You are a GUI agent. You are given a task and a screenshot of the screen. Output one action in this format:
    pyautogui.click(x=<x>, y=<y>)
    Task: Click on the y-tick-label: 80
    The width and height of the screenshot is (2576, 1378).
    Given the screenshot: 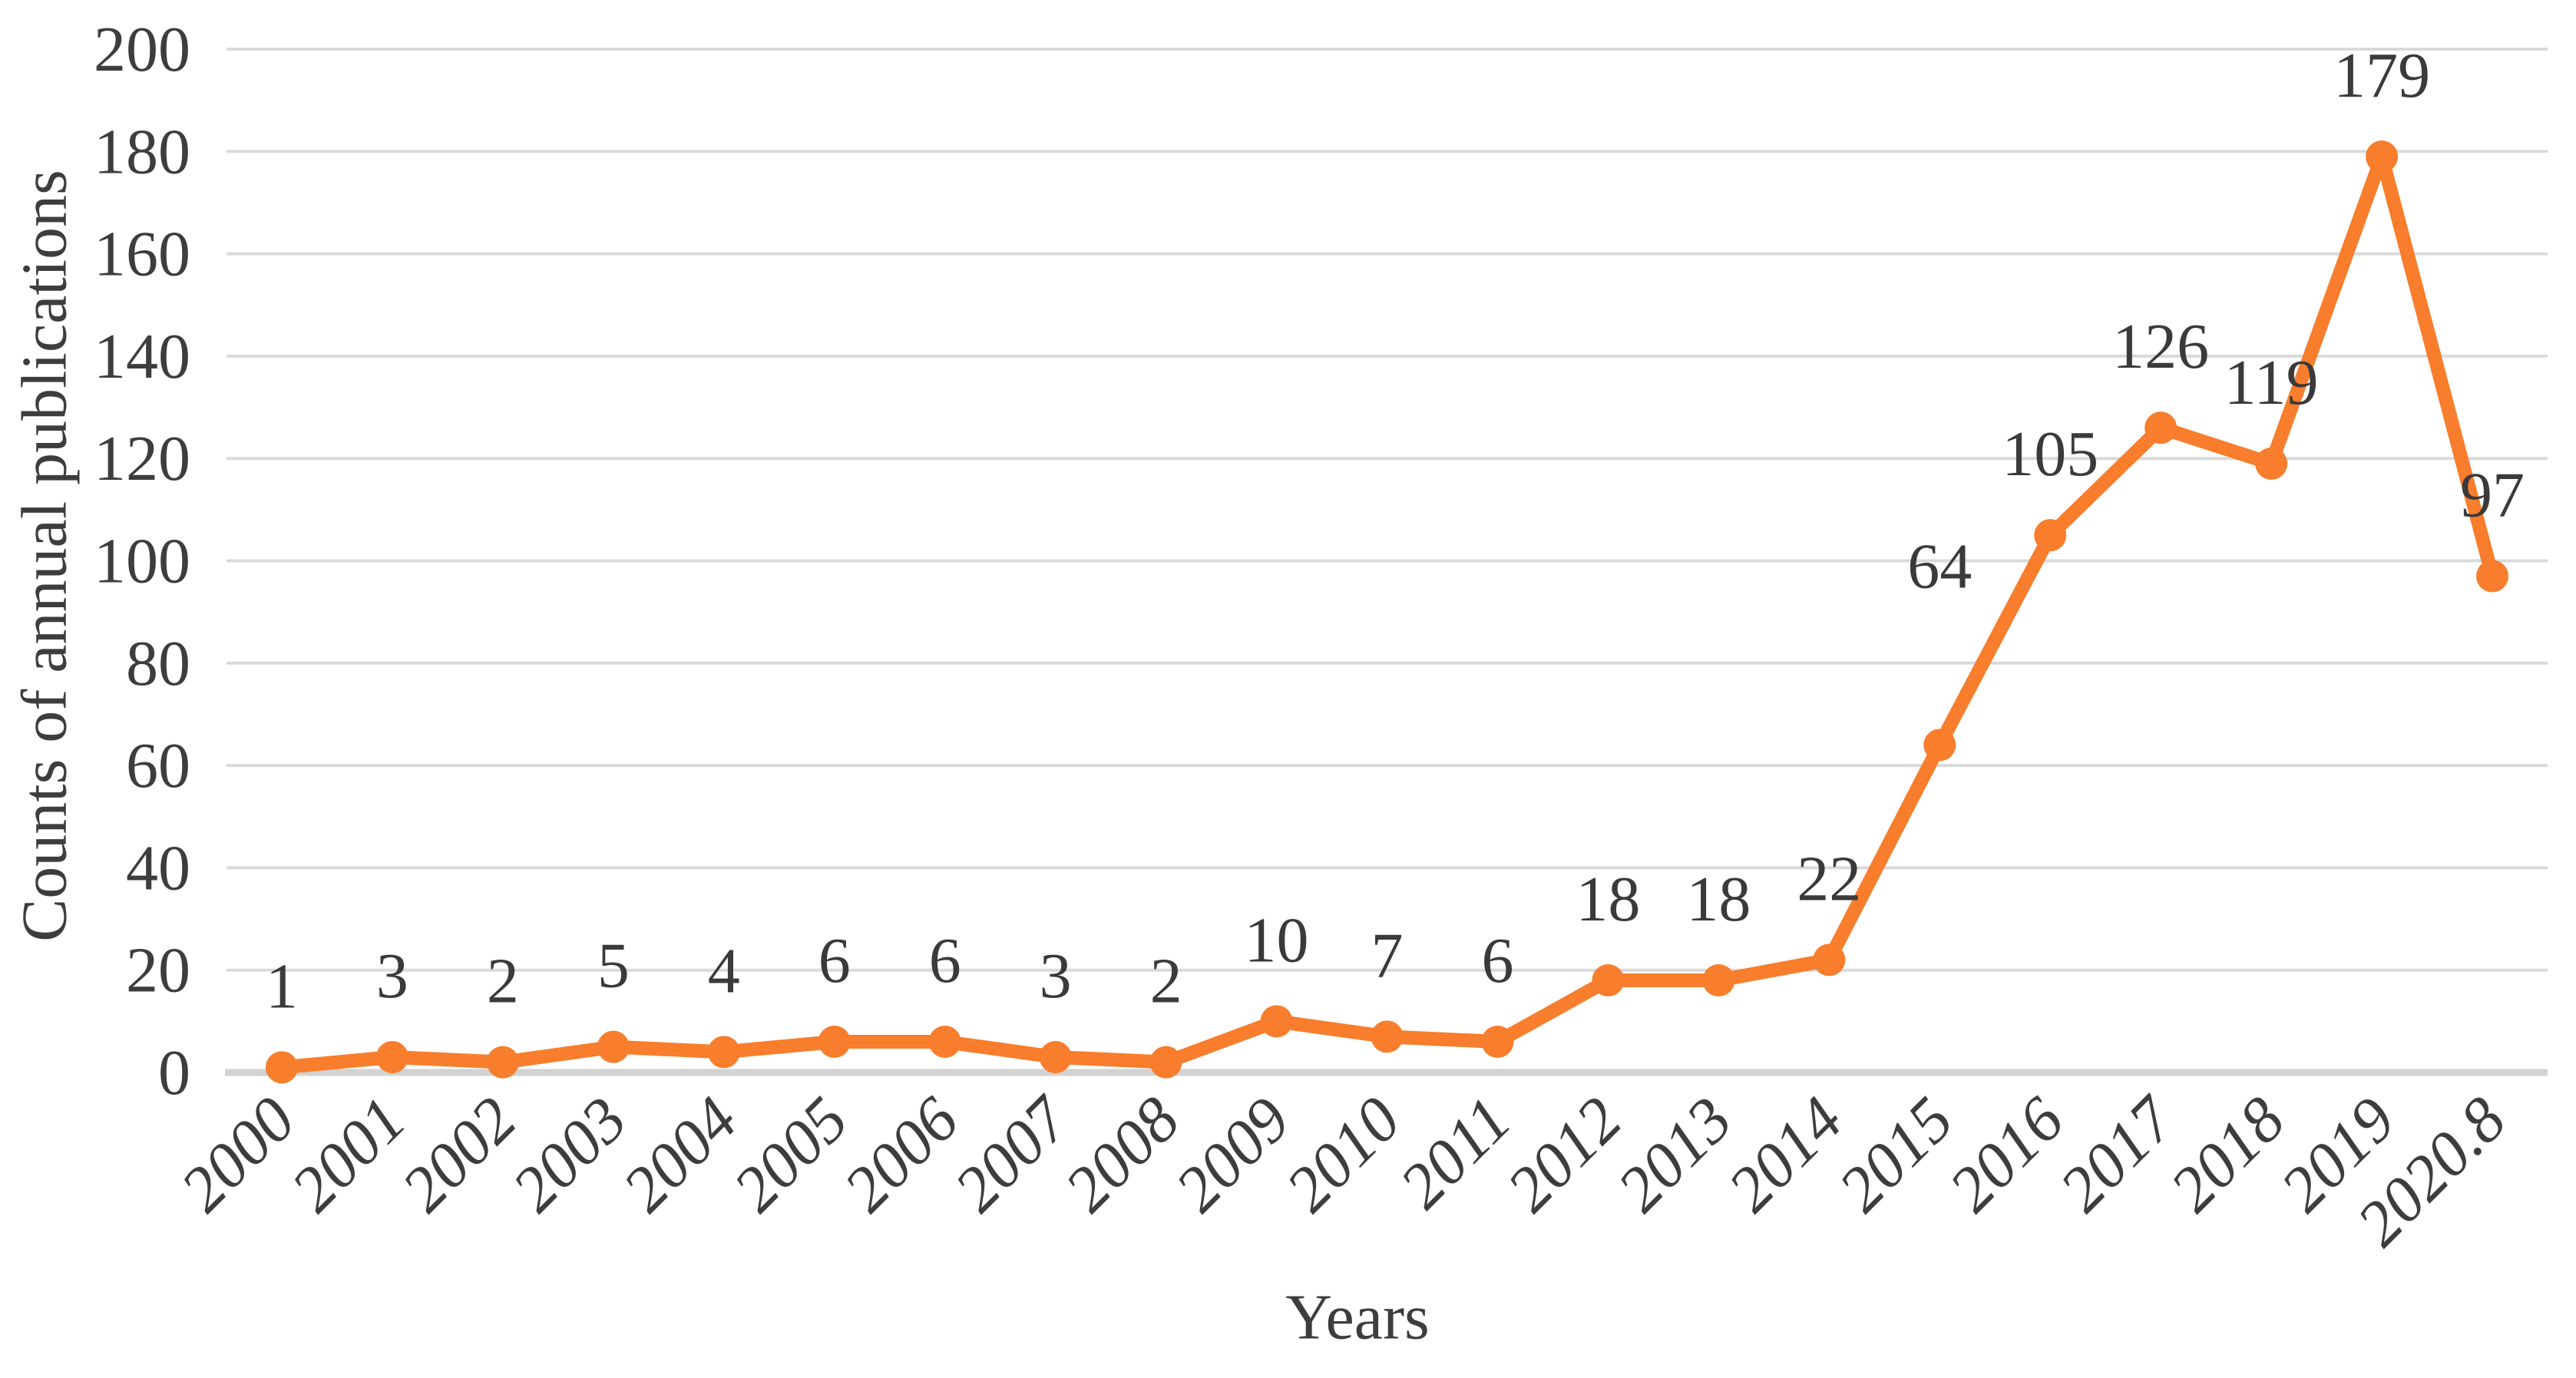 What is the action you would take?
    pyautogui.click(x=158, y=663)
    